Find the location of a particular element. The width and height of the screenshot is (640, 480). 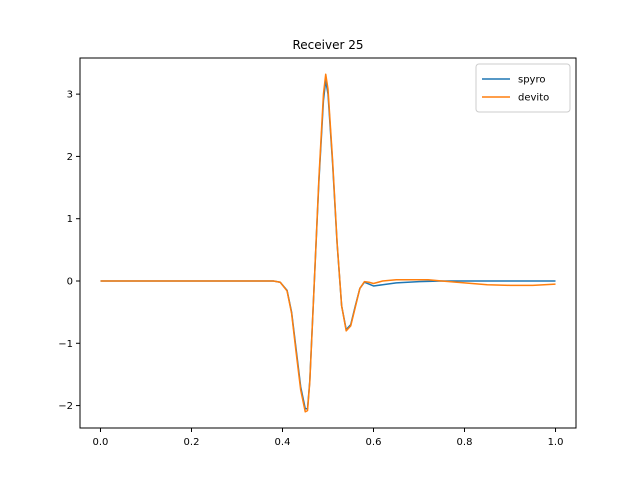

y-tick-label: 0 is located at coordinates (70, 281).